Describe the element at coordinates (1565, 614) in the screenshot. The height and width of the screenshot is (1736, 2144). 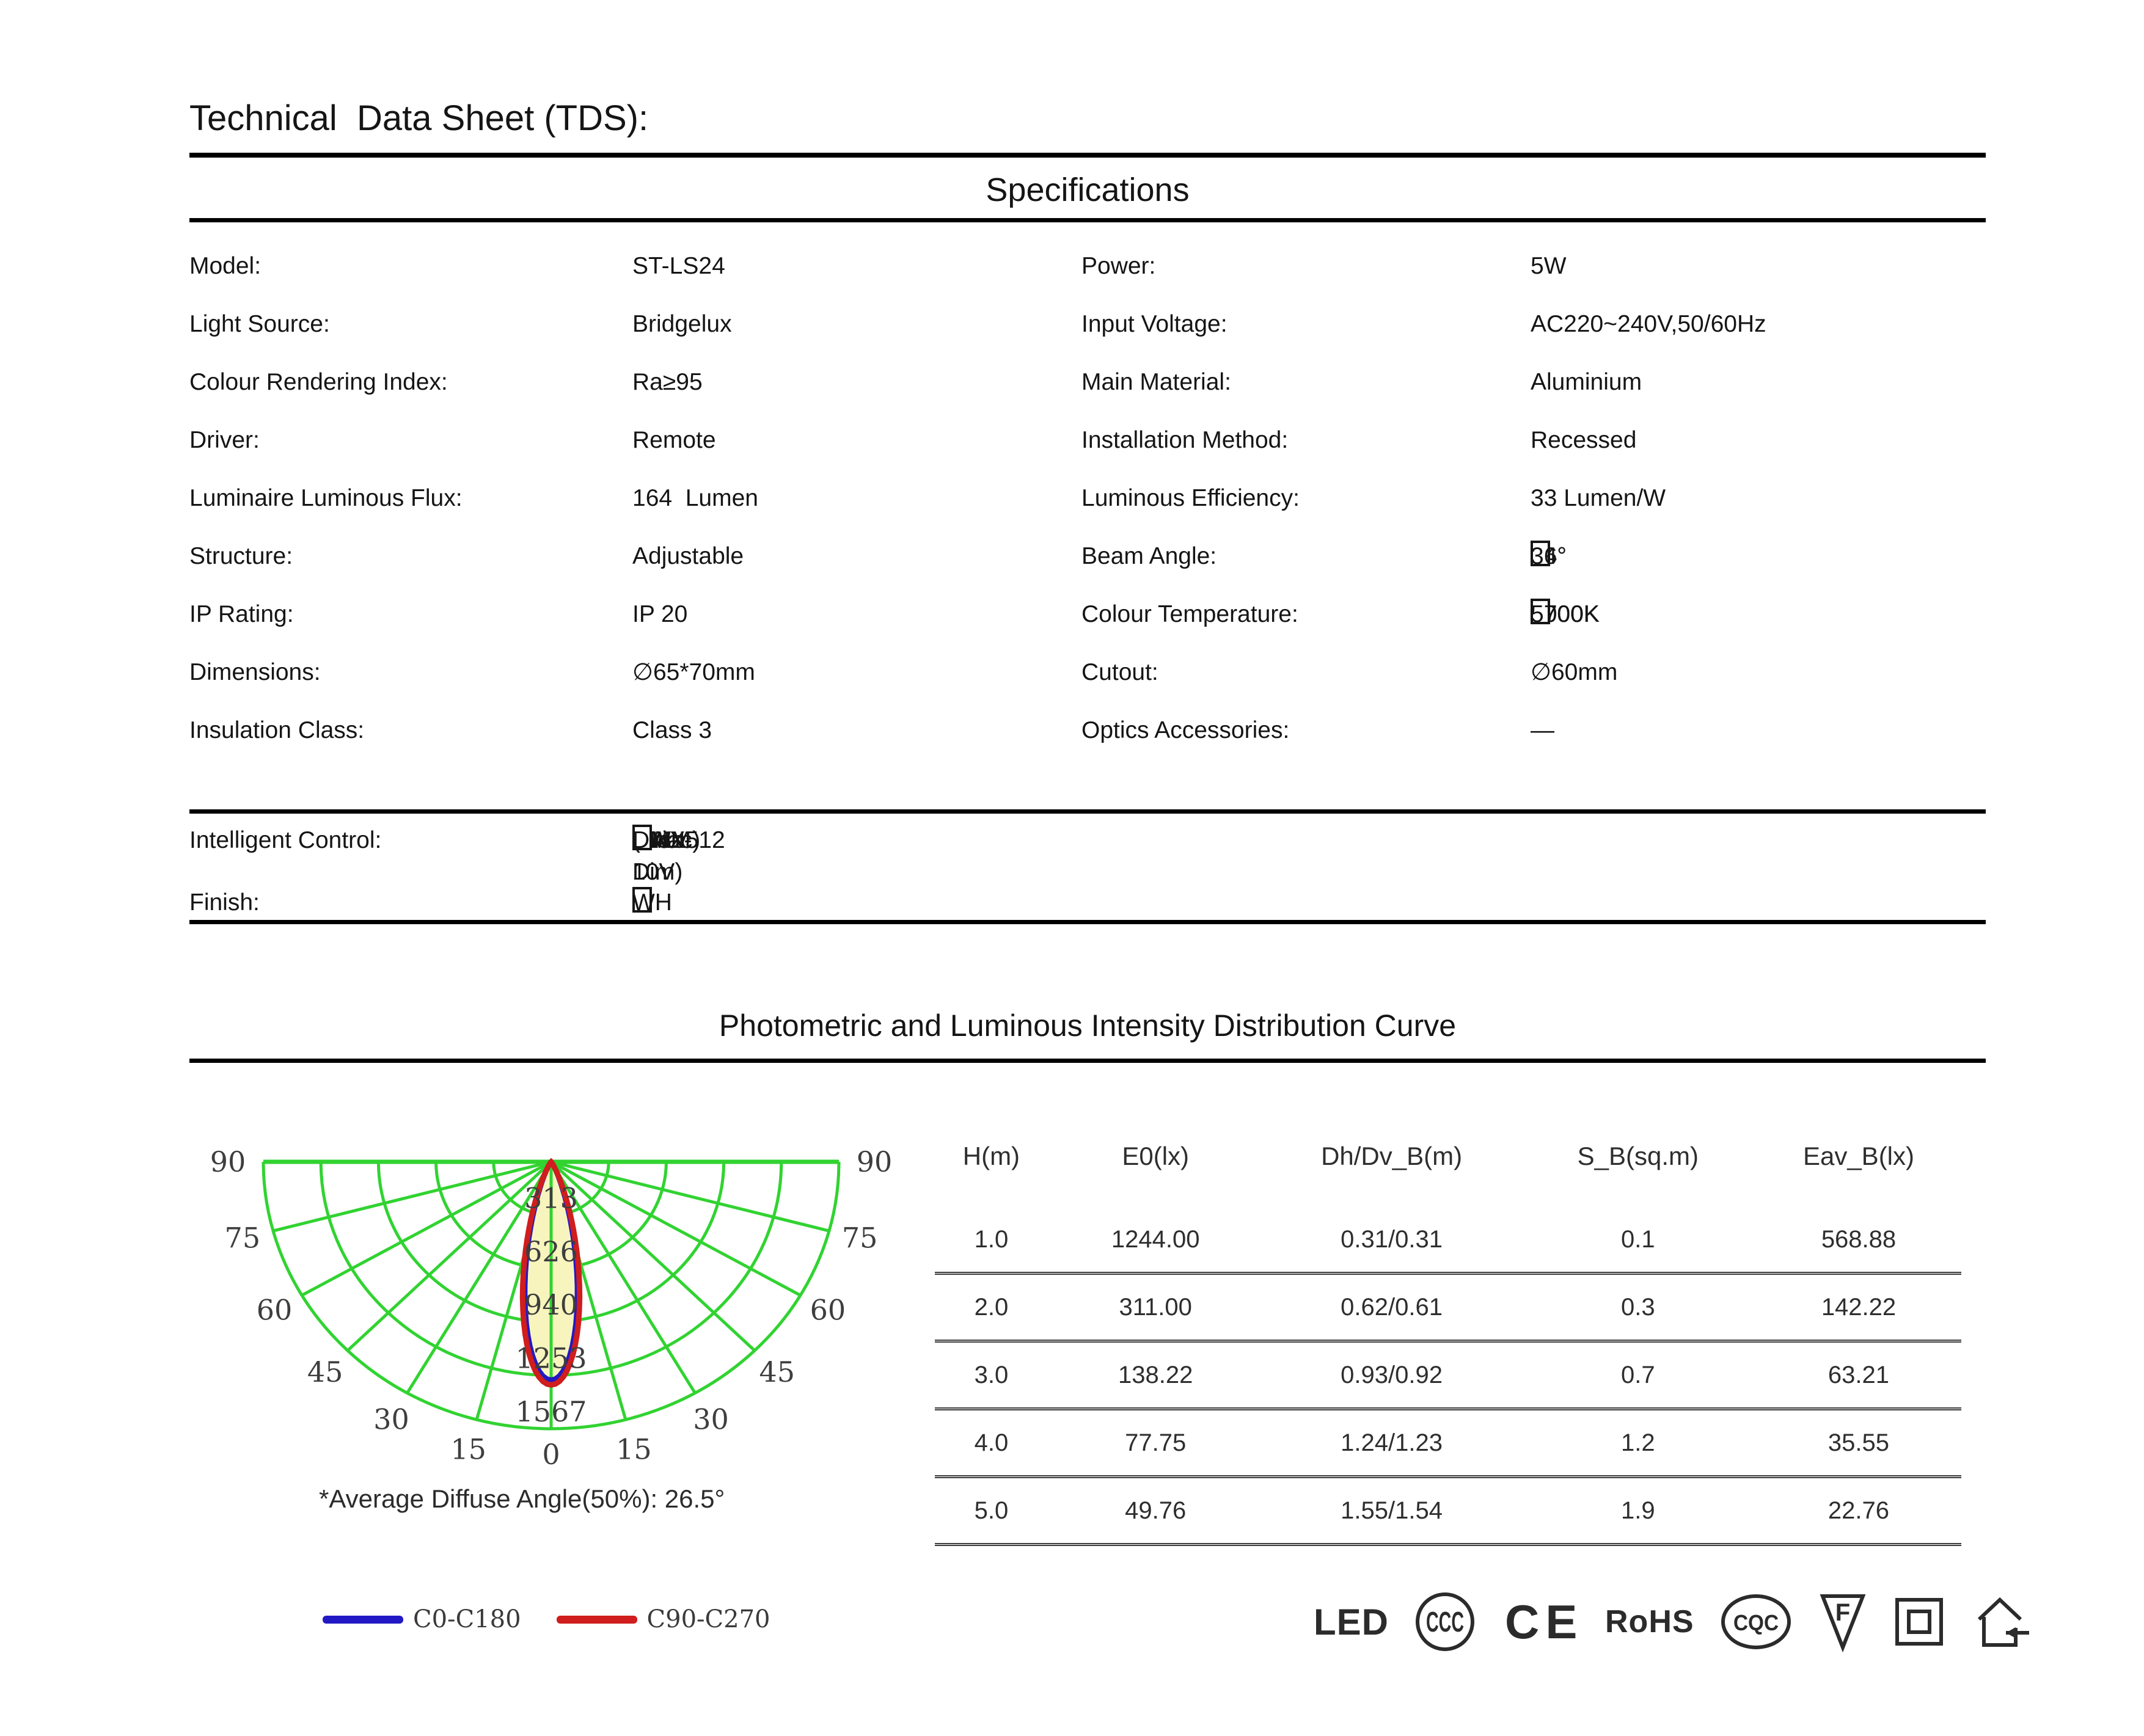
I see `checkbox-label: 5700K` at that location.